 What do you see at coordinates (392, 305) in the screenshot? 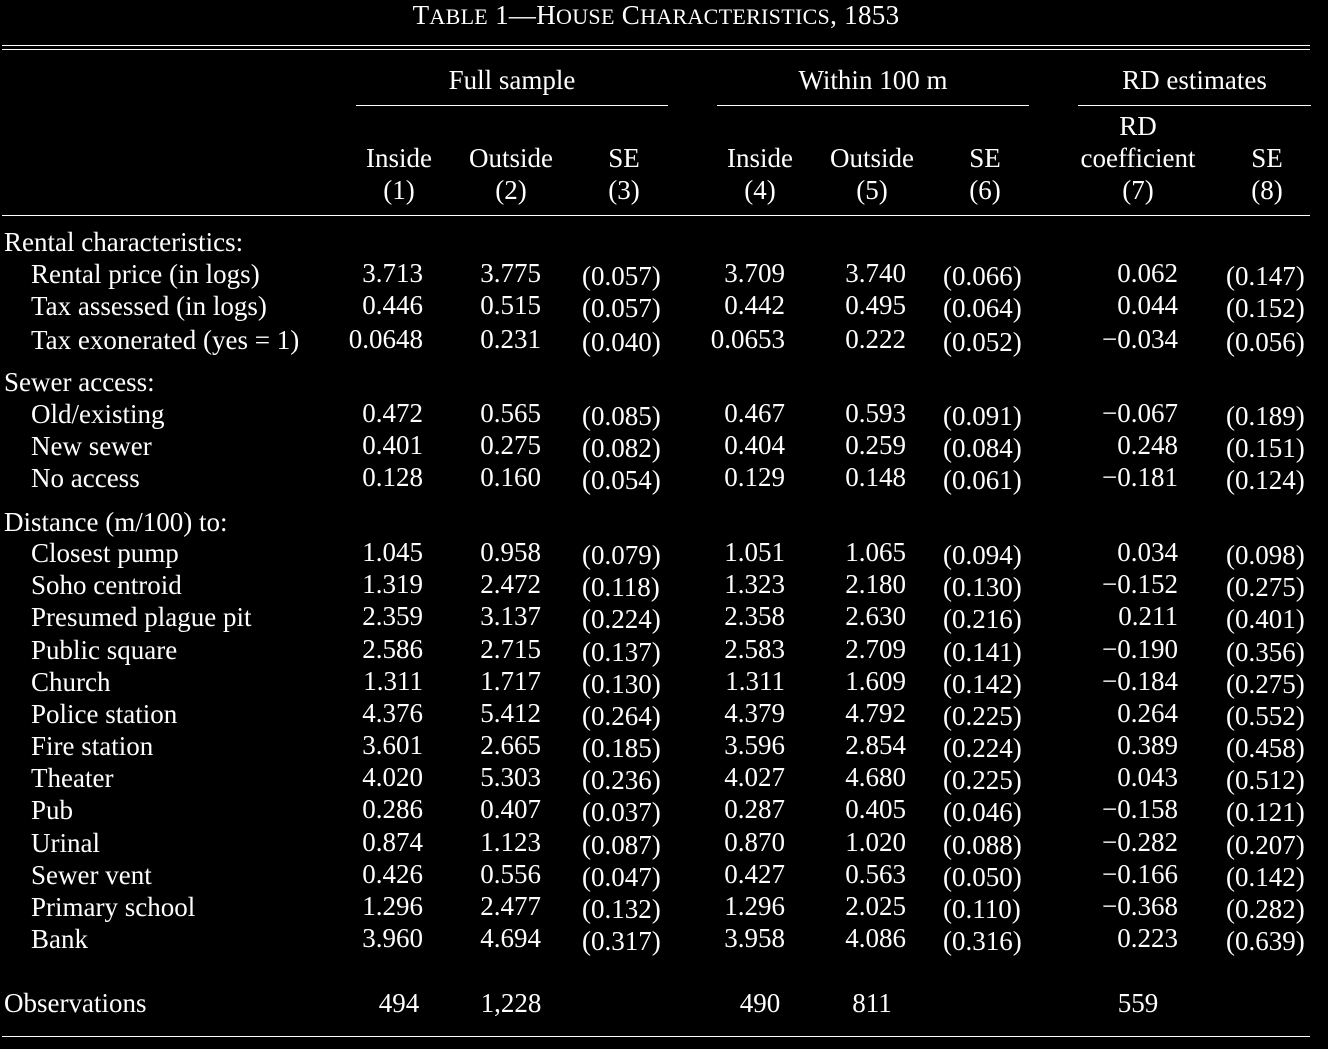
I see `table-cell: 0.446` at bounding box center [392, 305].